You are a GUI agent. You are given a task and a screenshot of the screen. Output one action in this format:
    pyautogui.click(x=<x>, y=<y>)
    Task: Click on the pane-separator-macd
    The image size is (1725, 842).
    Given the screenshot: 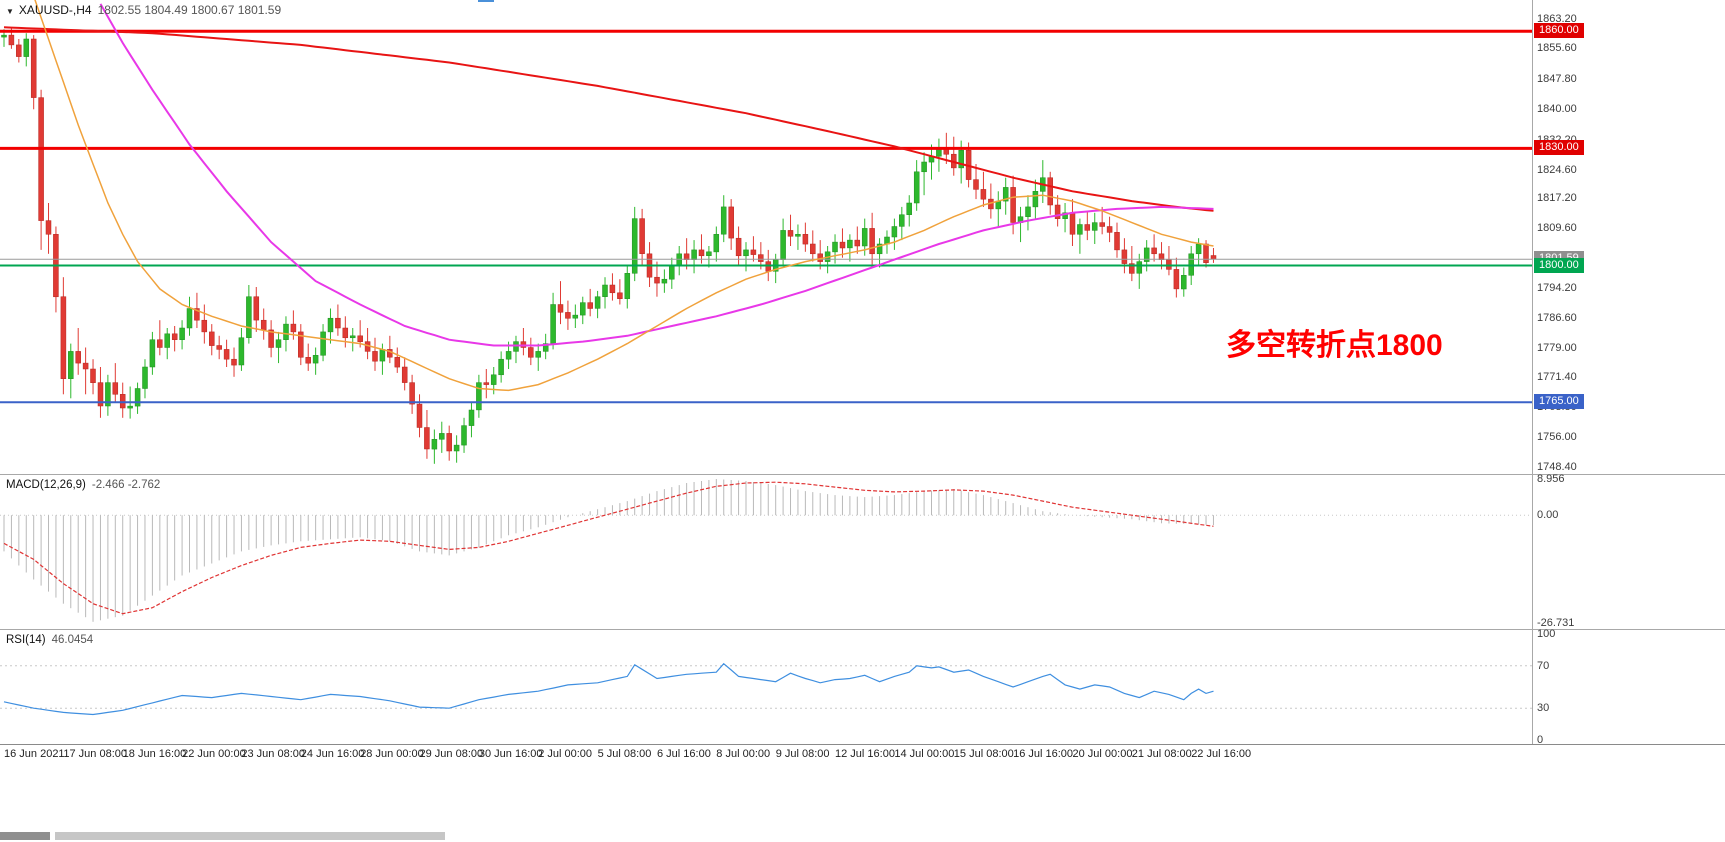 What is the action you would take?
    pyautogui.click(x=862, y=629)
    